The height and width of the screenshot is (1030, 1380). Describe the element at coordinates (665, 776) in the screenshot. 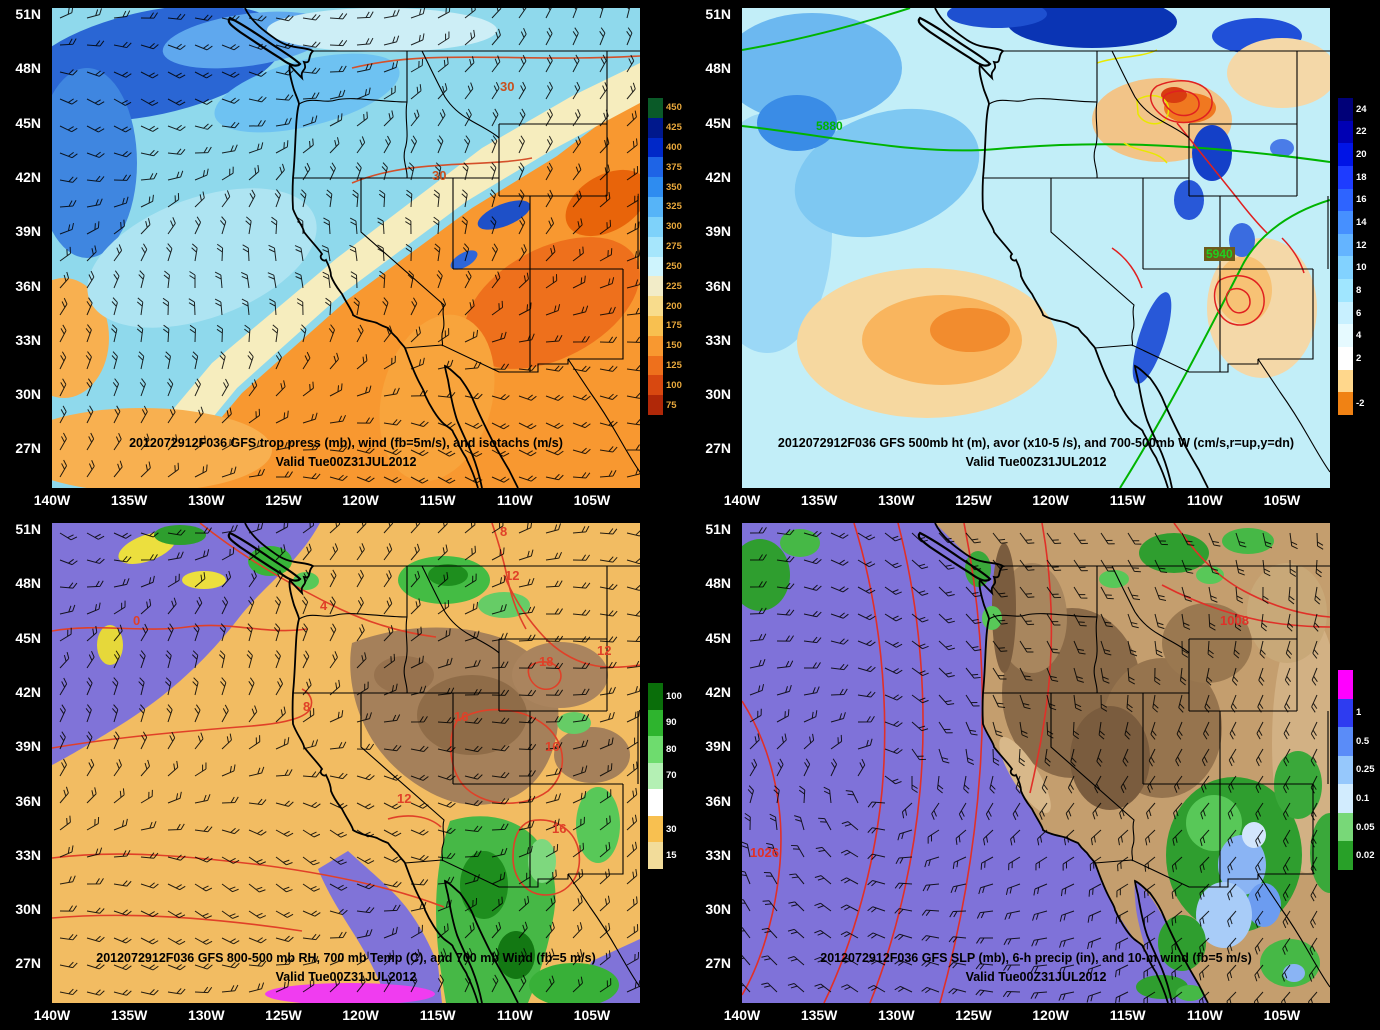

I see `colorbar-rh: 100 90 80 70 30 15` at that location.